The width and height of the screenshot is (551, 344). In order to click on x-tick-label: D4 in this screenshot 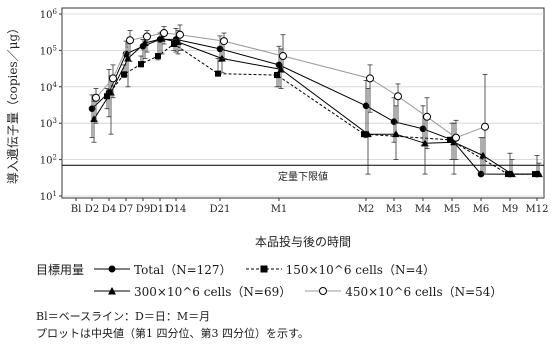, I will do `click(109, 209)`.